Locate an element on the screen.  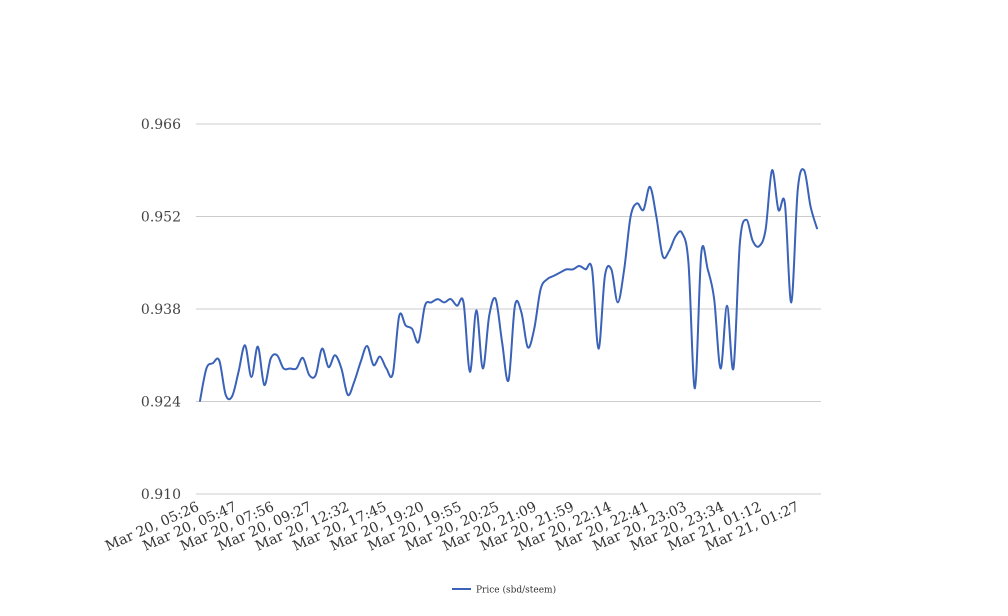
legend: Price (sbd/steem) is located at coordinates (504, 590).